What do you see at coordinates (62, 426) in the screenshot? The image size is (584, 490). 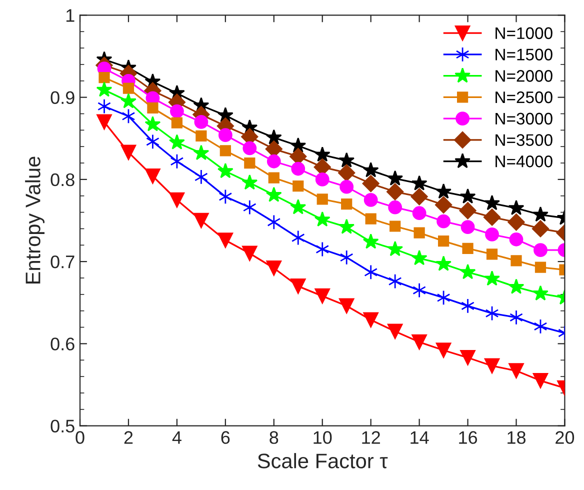 I see `y-tick-label: 0.5` at bounding box center [62, 426].